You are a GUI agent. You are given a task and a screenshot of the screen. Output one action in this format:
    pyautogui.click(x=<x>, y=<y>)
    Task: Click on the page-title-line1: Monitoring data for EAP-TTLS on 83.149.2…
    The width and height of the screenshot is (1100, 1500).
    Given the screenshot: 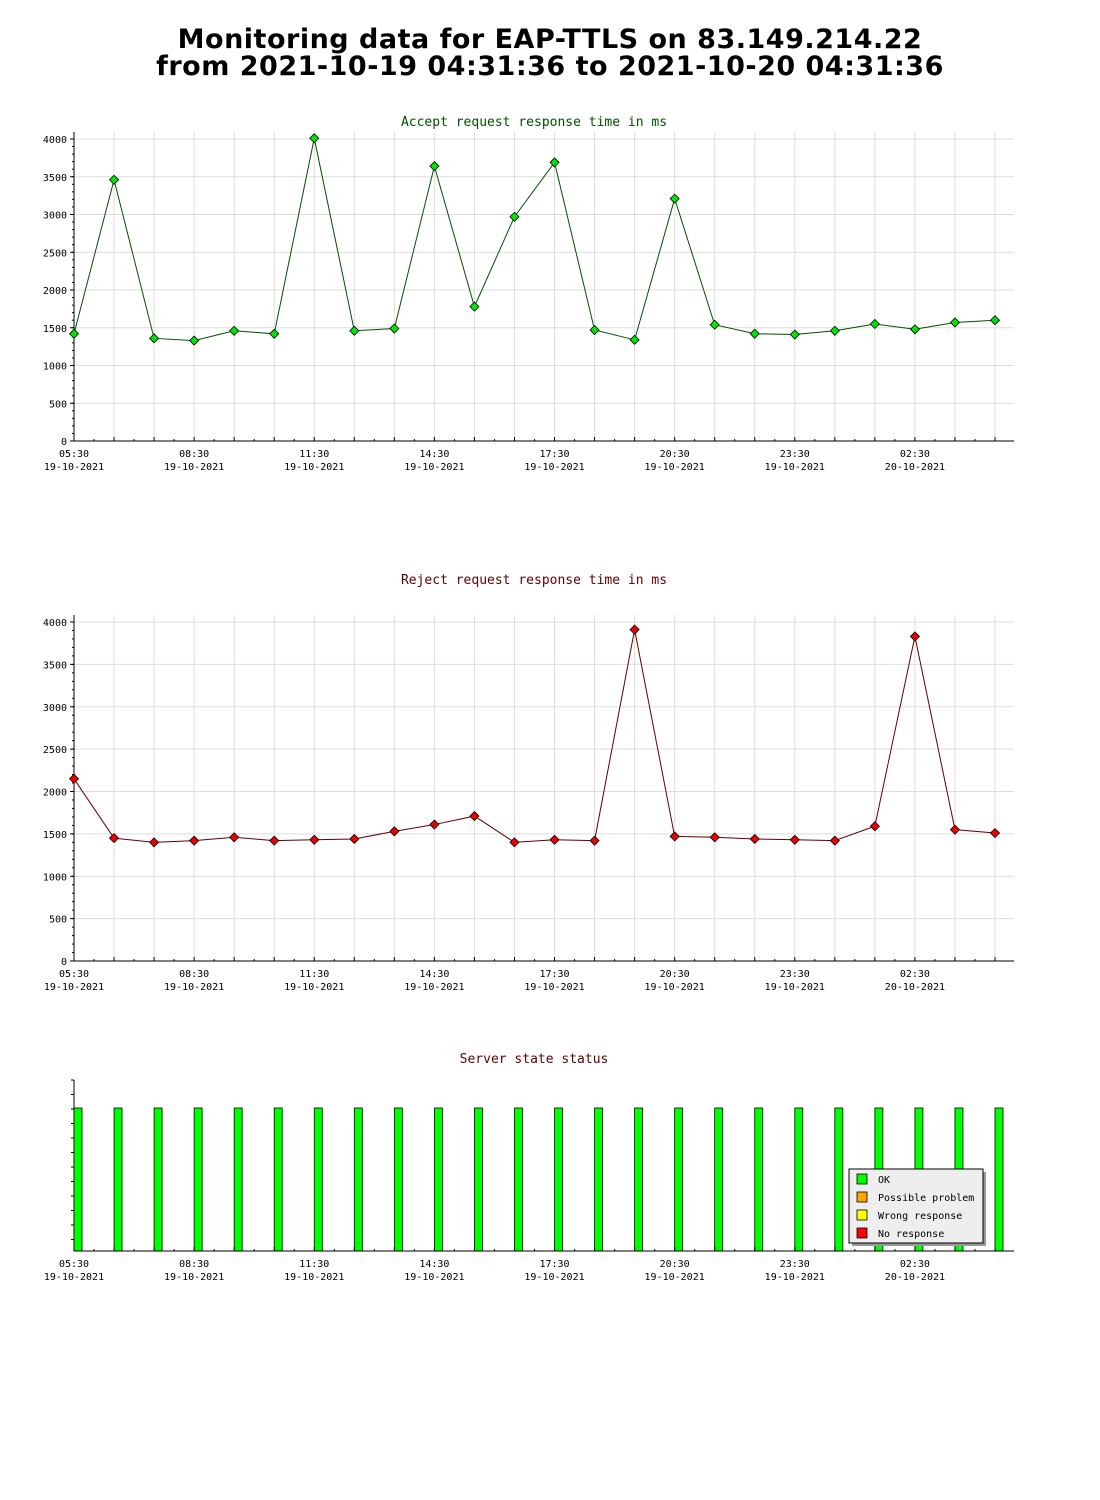 What is the action you would take?
    pyautogui.click(x=550, y=39)
    